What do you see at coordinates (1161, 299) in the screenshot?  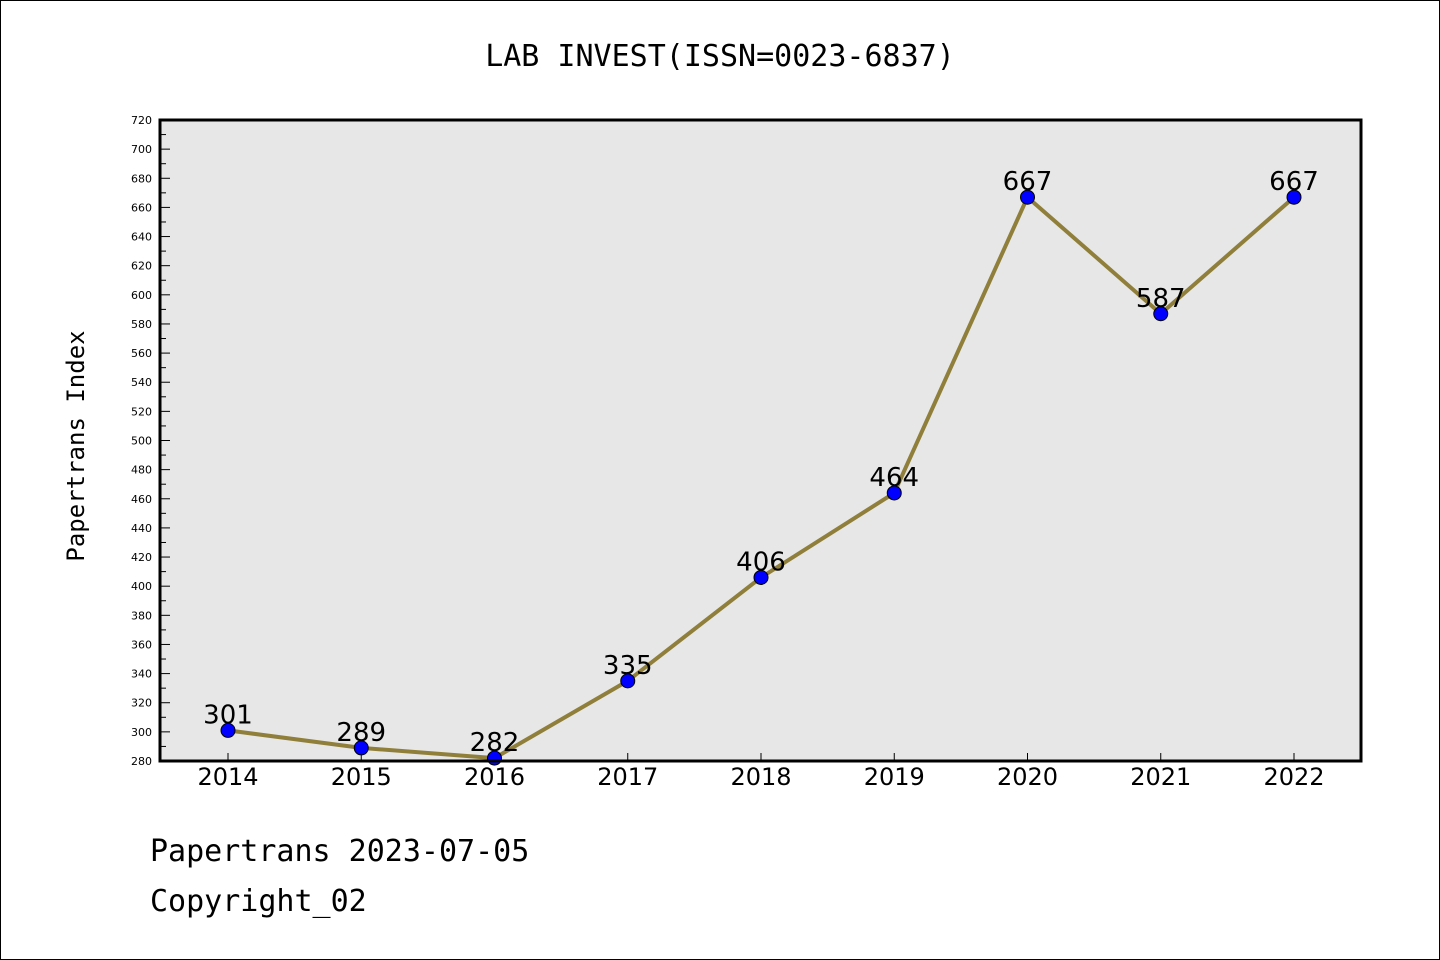 I see `data-label: 587` at bounding box center [1161, 299].